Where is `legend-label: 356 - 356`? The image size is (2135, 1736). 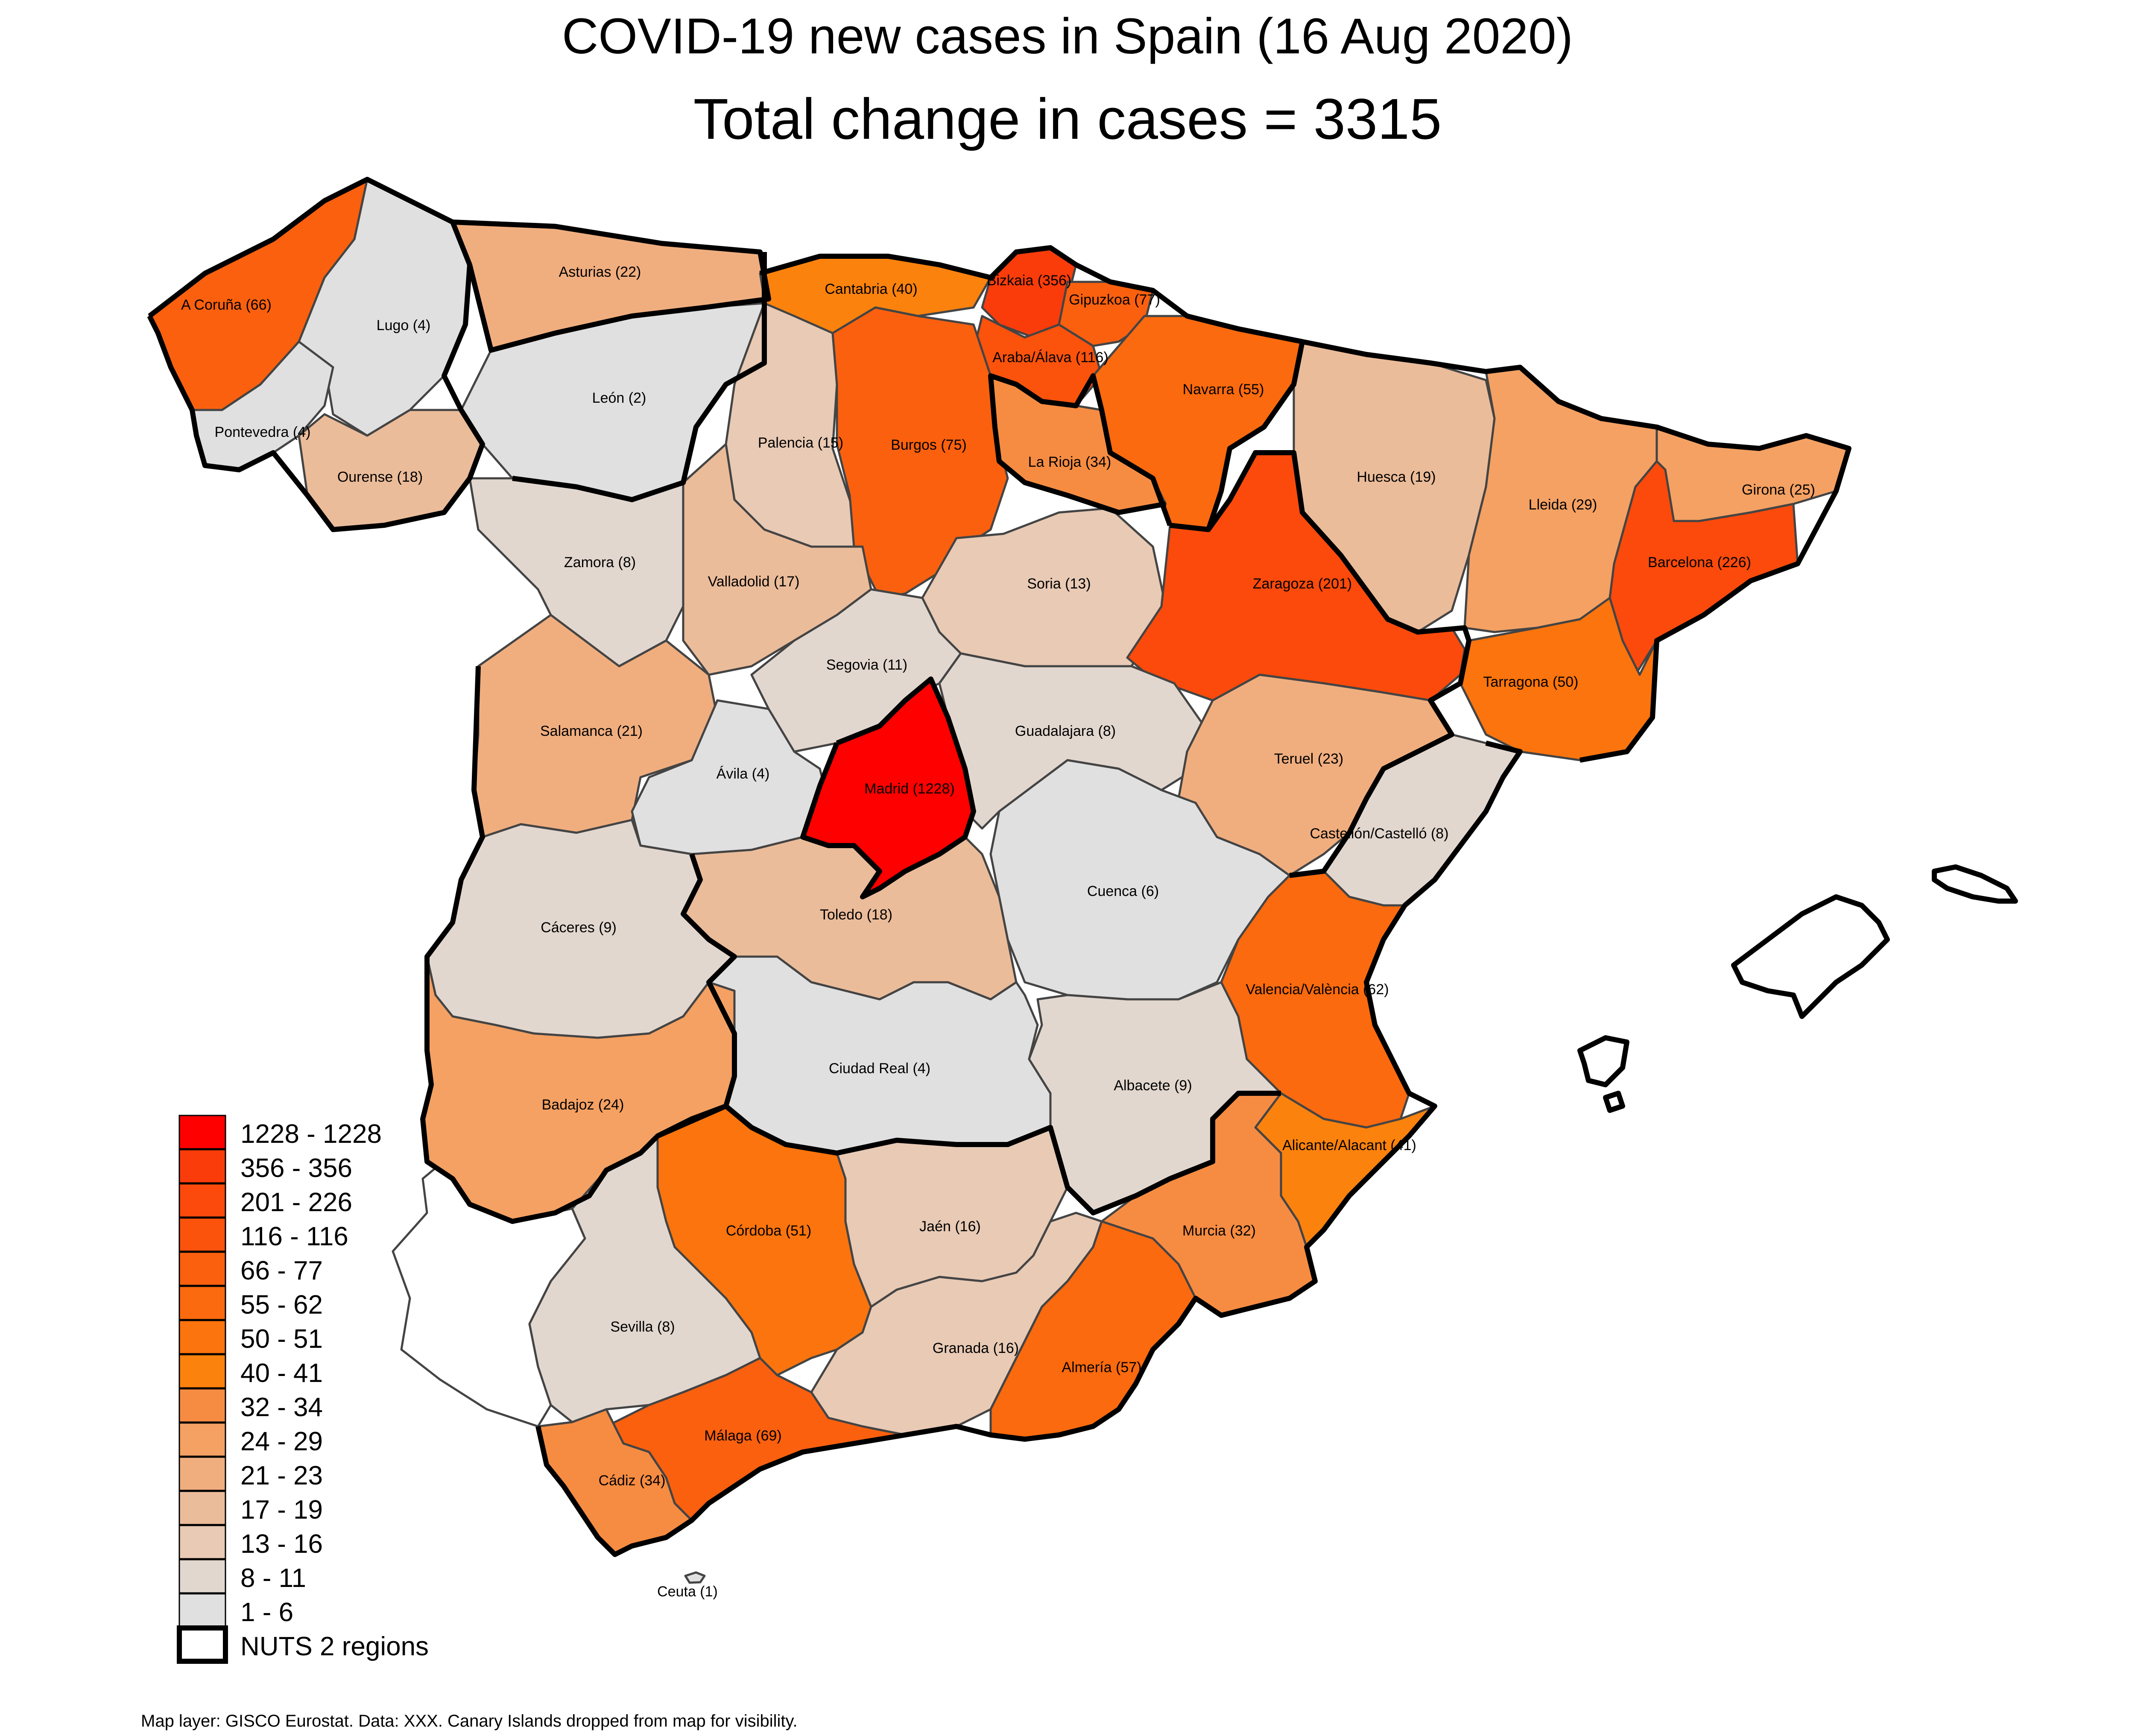
legend-label: 356 - 356 is located at coordinates (296, 1168).